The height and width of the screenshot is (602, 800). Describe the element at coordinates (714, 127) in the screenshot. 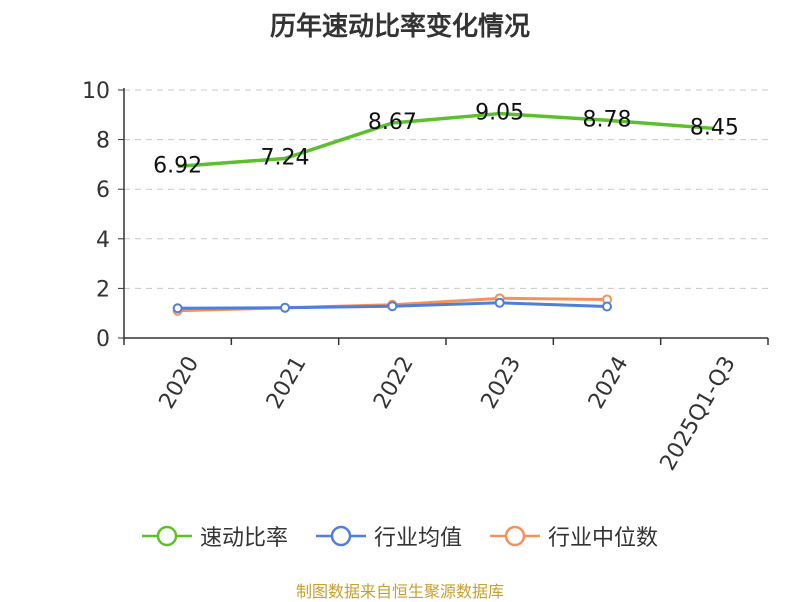

I see `data-label: 8.45` at that location.